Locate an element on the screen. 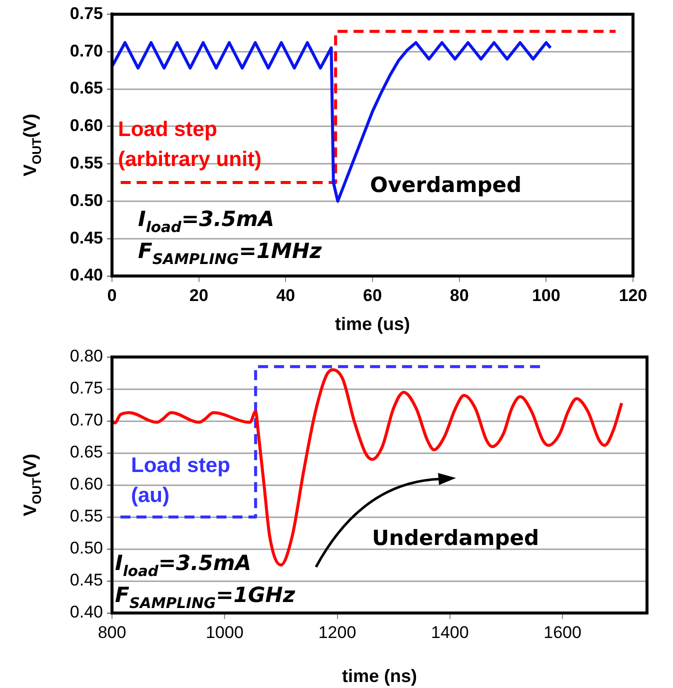 The image size is (673, 688). x-tick-label: 40 is located at coordinates (286, 295).